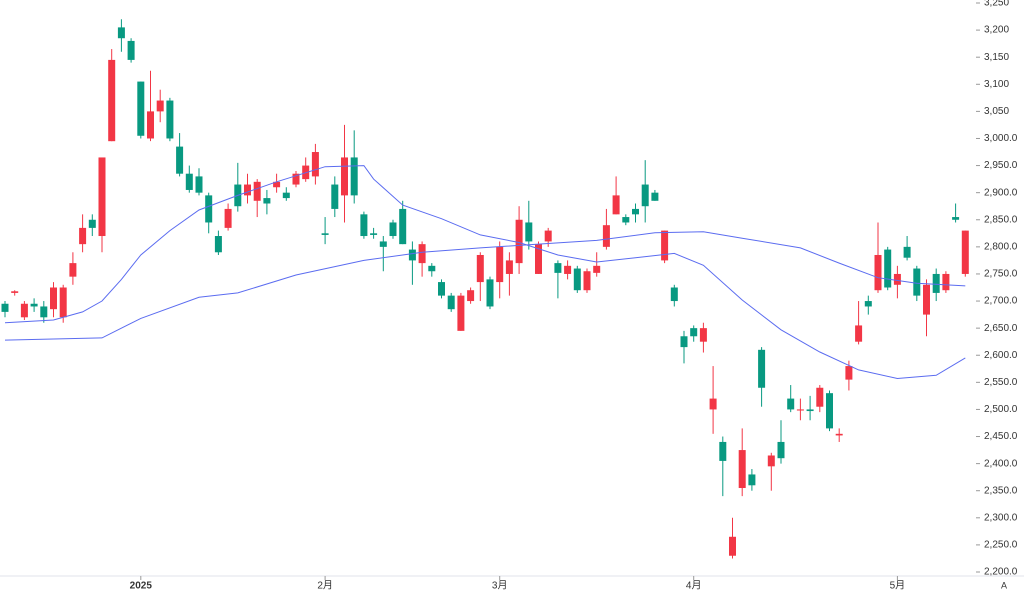 The width and height of the screenshot is (1024, 598). Describe the element at coordinates (1001, 274) in the screenshot. I see `y-tick-label: 2,750.0` at that location.